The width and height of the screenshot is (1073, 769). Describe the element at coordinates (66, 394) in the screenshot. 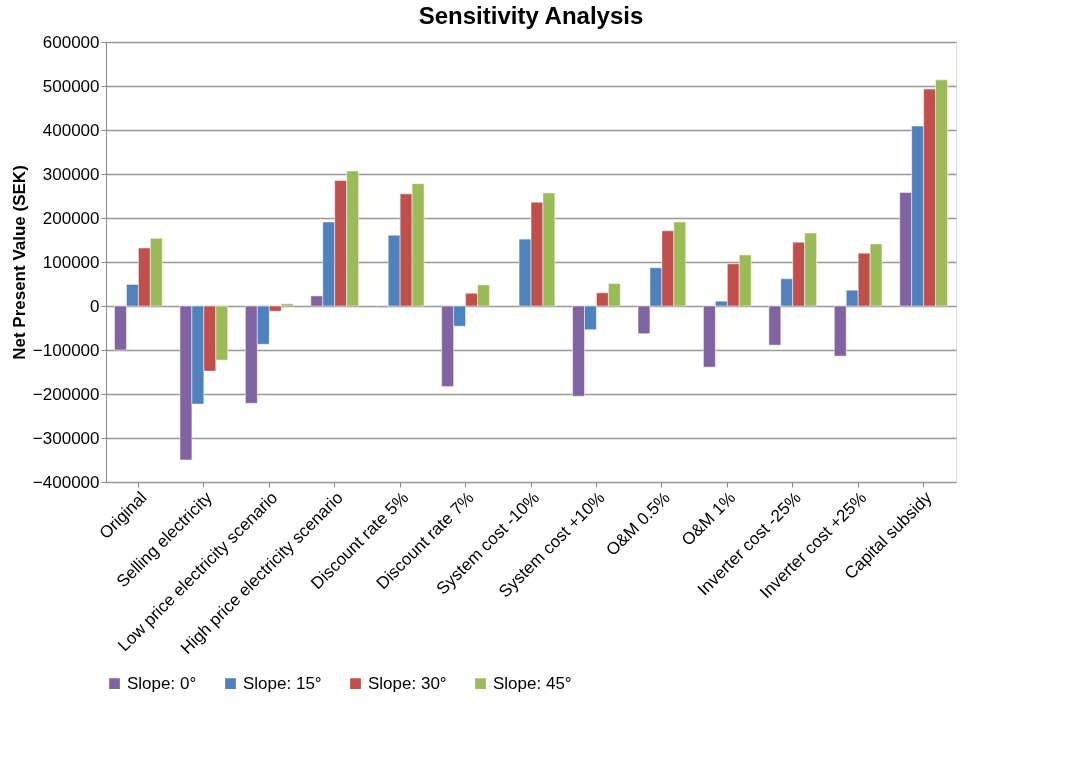

I see `y-tick-label: −200000` at that location.